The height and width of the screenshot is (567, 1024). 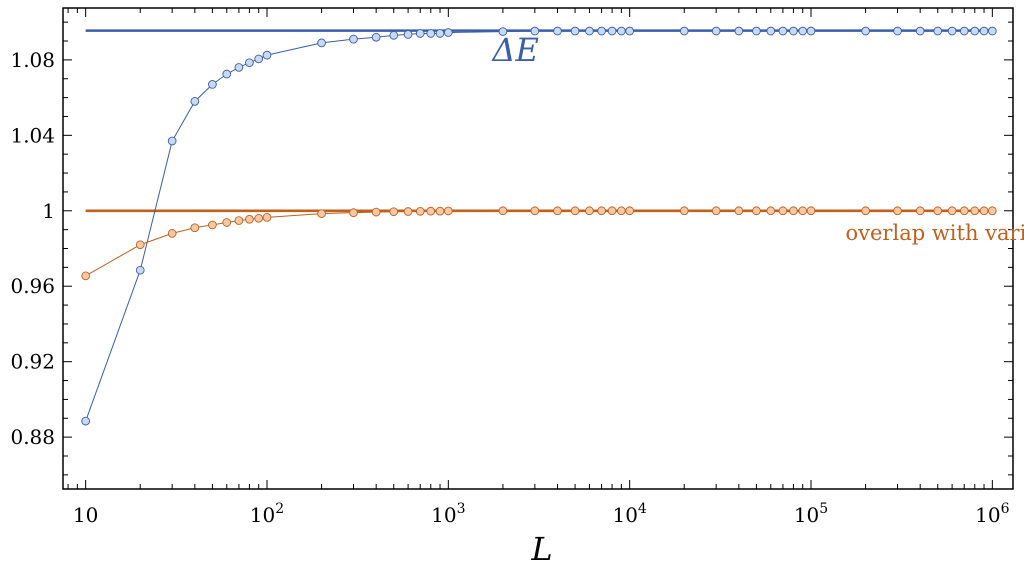 I want to click on y-tick-label: 0.92, so click(x=32, y=362).